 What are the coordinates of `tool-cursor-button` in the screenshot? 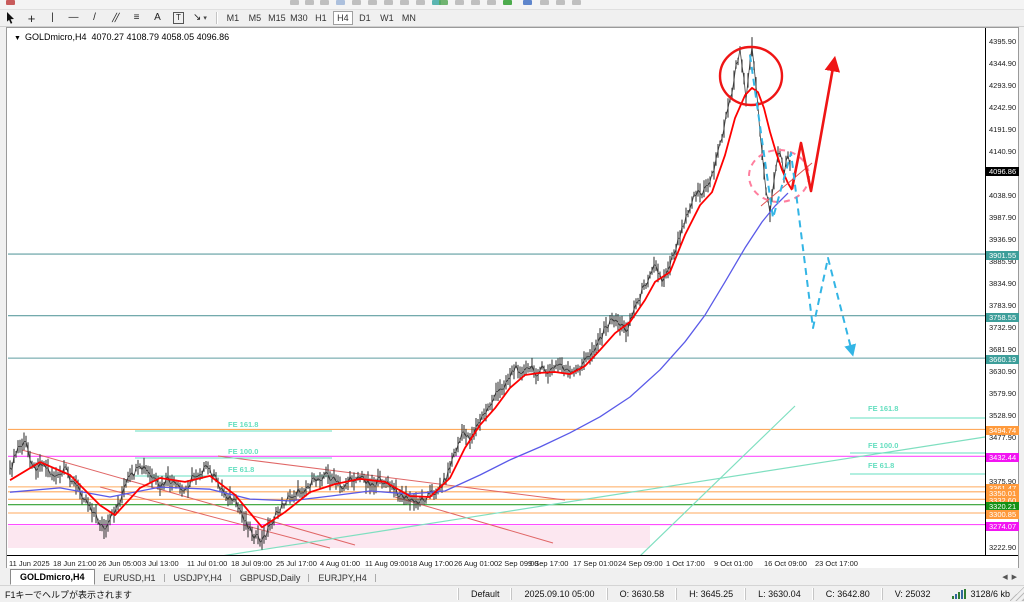 It's located at (10, 18).